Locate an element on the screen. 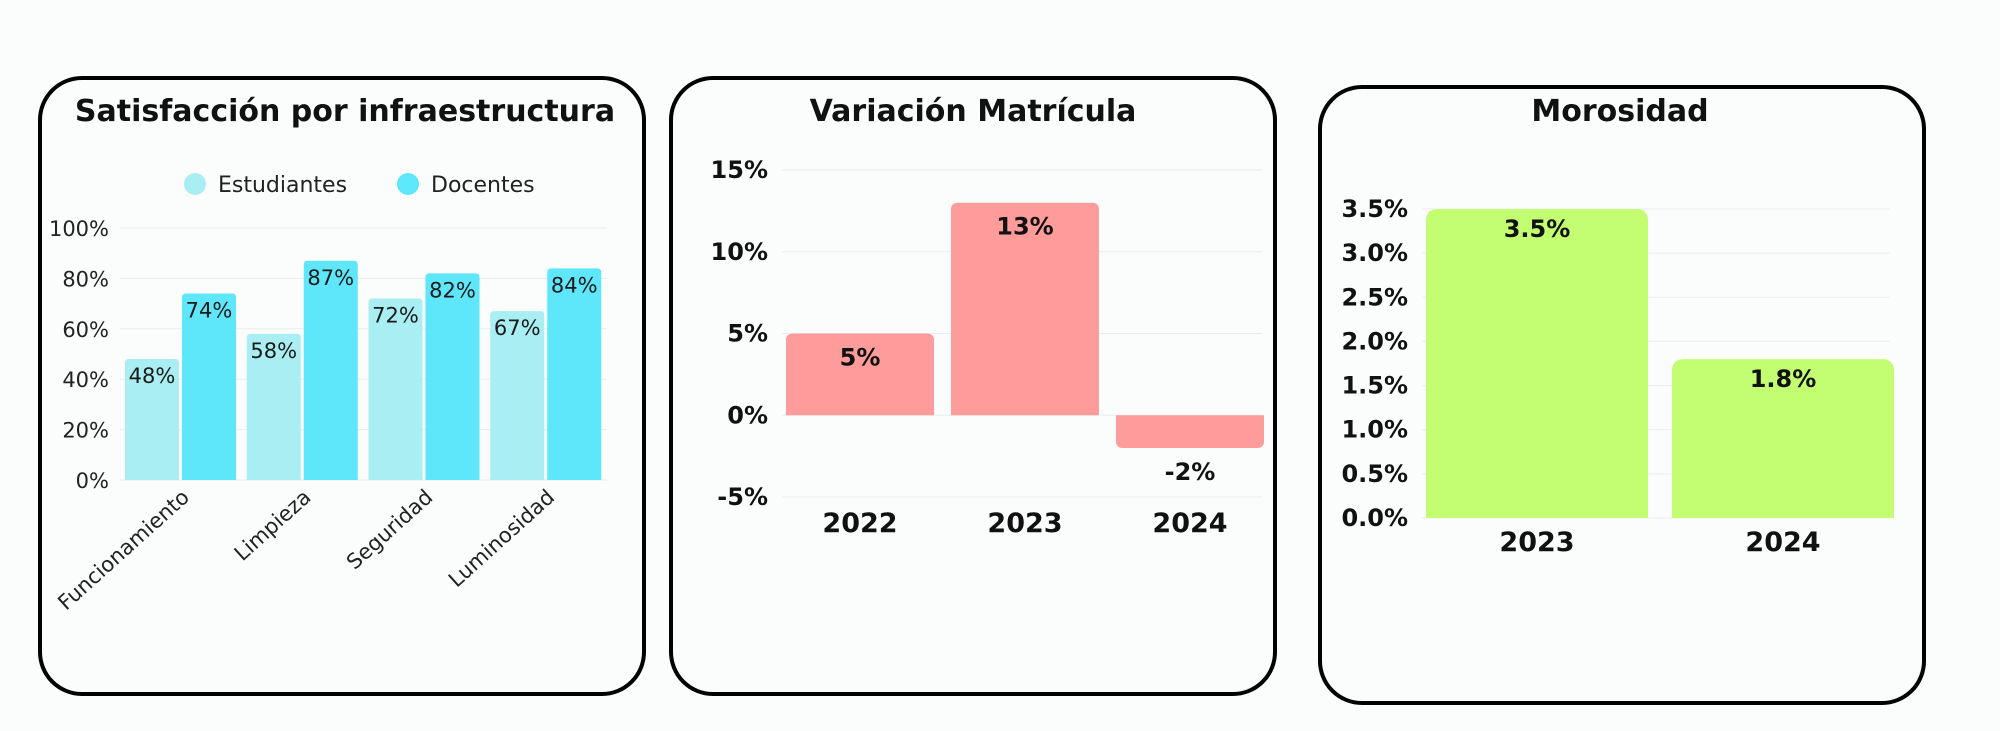 The height and width of the screenshot is (731, 2000). data-labels: 5% 13% -2% is located at coordinates (1028, 349).